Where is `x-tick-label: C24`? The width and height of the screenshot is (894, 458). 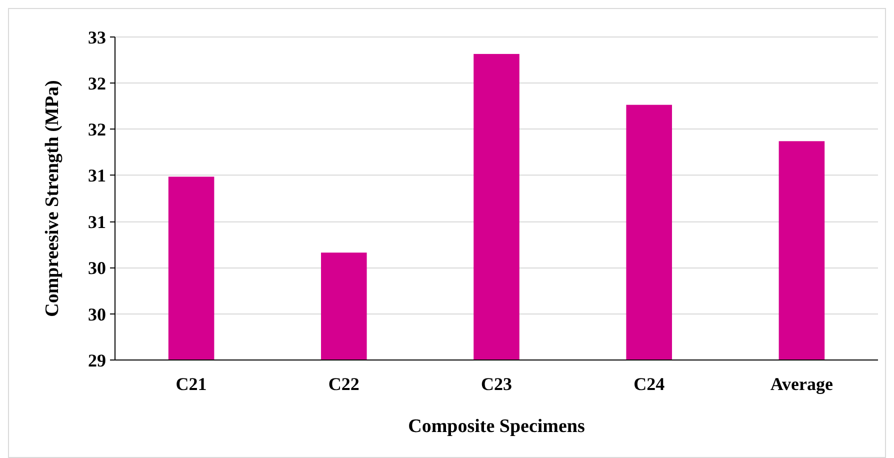 x-tick-label: C24 is located at coordinates (649, 384).